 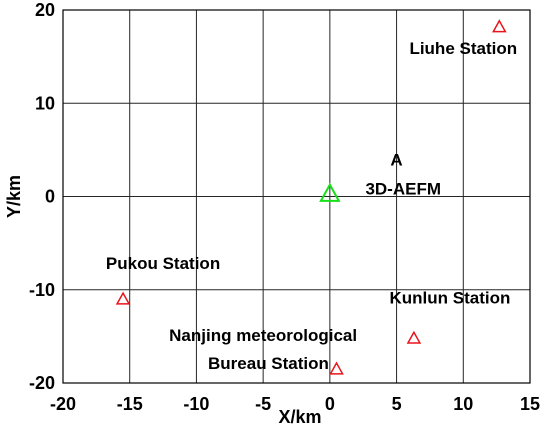 What do you see at coordinates (330, 404) in the screenshot?
I see `x-tick-label: 0` at bounding box center [330, 404].